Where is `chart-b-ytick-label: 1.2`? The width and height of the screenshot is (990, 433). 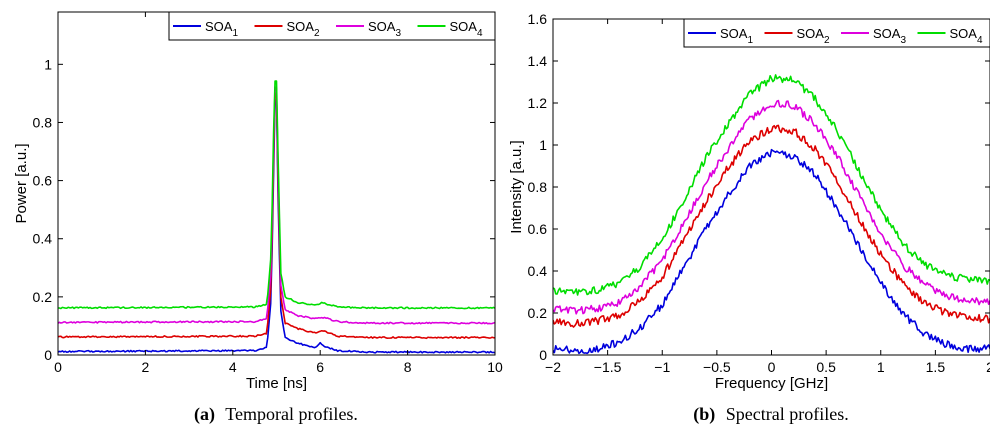
chart-b-ytick-label: 1.2 is located at coordinates (538, 103).